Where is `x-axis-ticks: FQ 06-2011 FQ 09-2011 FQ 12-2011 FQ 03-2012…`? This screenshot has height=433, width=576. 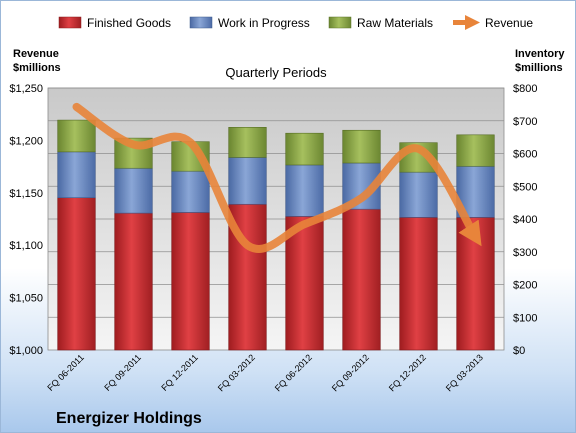 x-axis-ticks: FQ 06-2011 FQ 09-2011 FQ 12-2011 FQ 03-2012… is located at coordinates (265, 372).